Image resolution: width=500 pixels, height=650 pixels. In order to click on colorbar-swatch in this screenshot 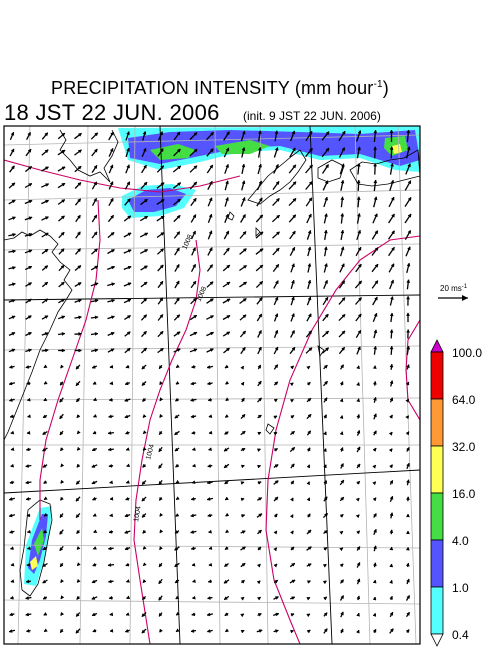, I will do `click(437, 563)`.